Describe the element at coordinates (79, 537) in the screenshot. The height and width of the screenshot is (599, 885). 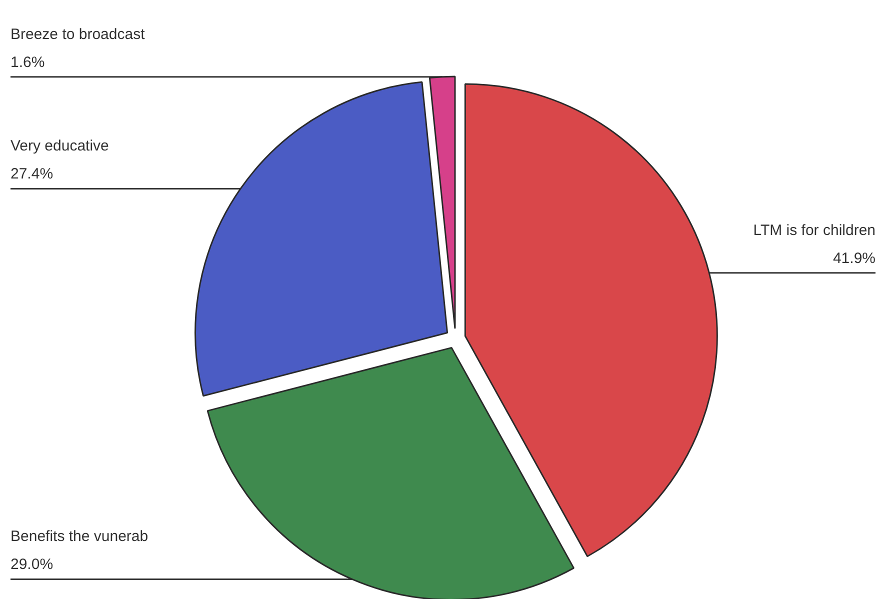
I see `slice-label: Benefits the vunerab` at that location.